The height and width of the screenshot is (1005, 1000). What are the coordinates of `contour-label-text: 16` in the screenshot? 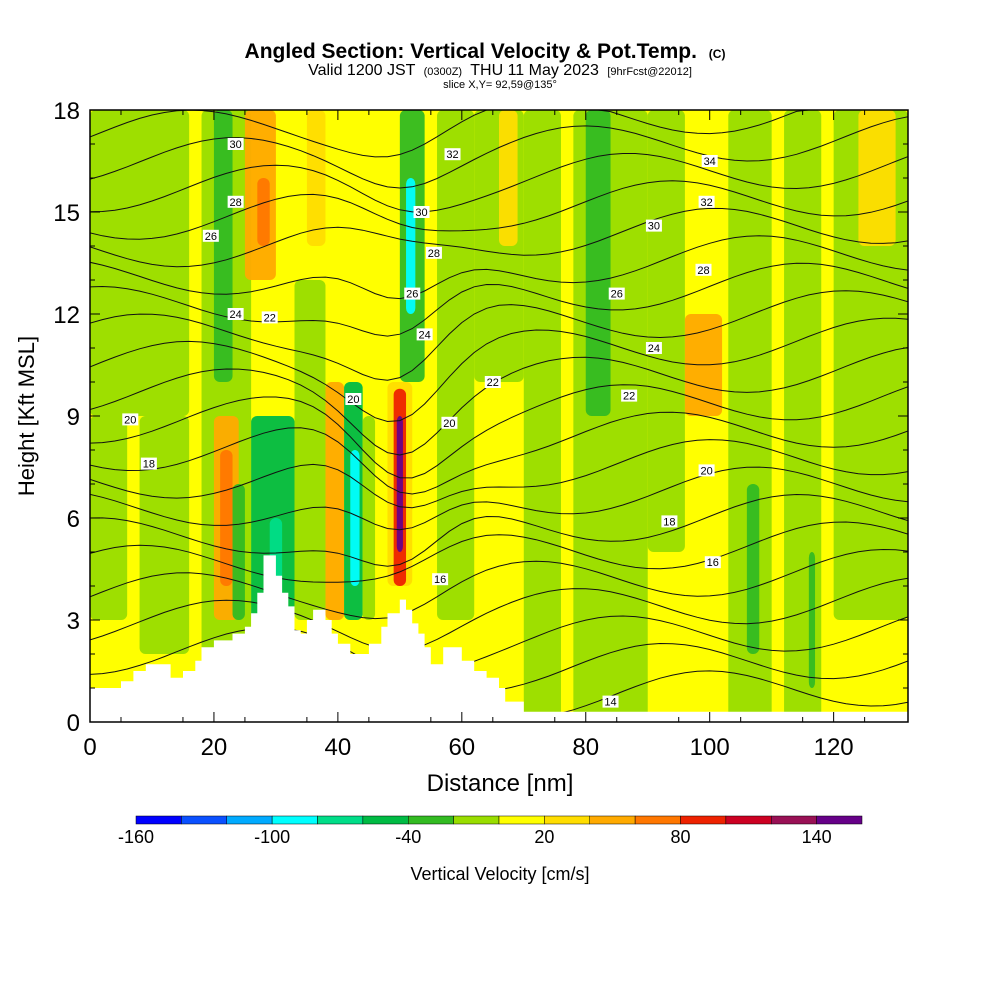 It's located at (440, 580).